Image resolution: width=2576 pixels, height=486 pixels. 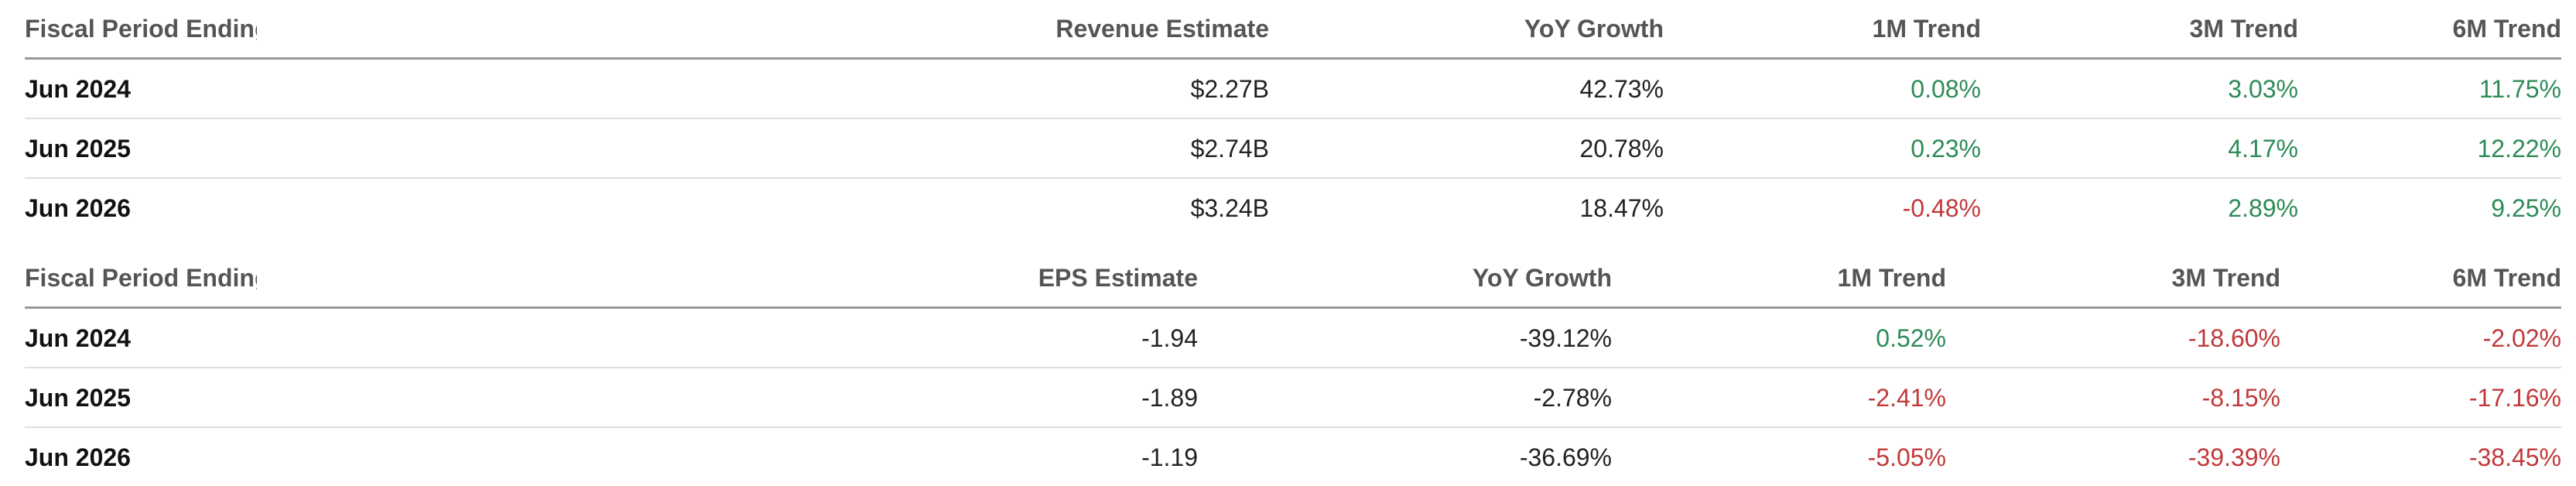 I want to click on trend-1m-cell: 0.23%, so click(x=1822, y=148).